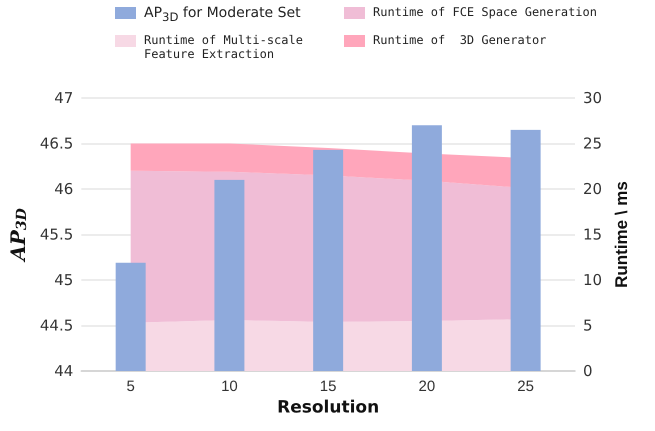 This screenshot has width=655, height=431. Describe the element at coordinates (57, 235) in the screenshot. I see `y-tick-label: 45.5` at that location.